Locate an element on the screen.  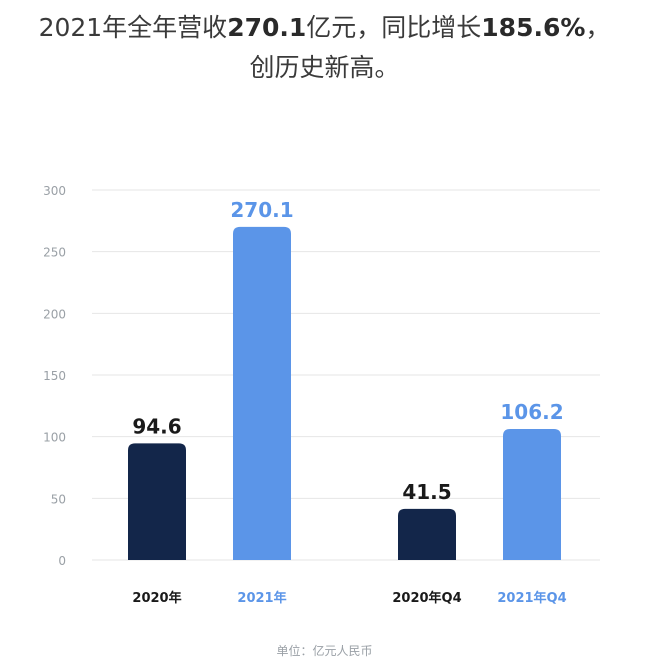
headline-line-1: 2021年全年营收270.1亿元，同比增长185.6%， is located at coordinates (324, 28).